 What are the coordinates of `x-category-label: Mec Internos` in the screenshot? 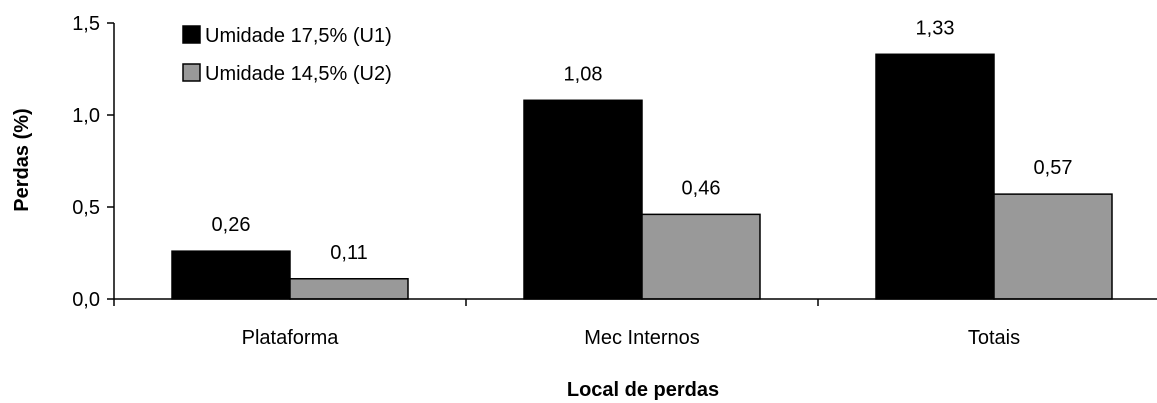 It's located at (642, 338).